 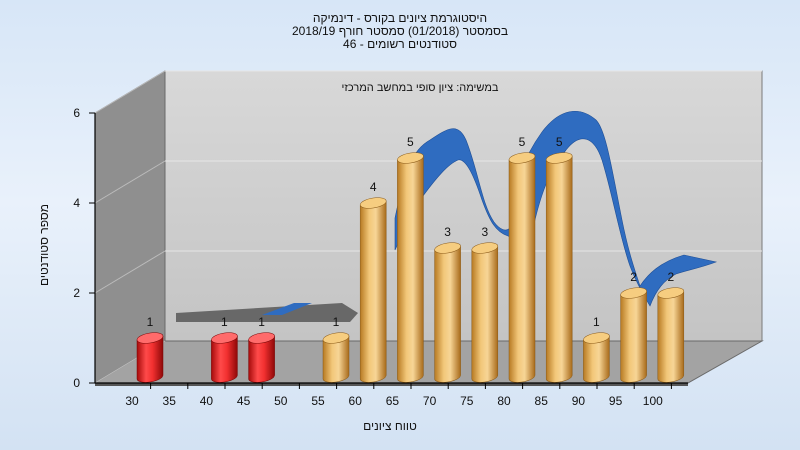 I want to click on title-line-3: סטודנטים רשומים - 46, so click(x=400, y=44).